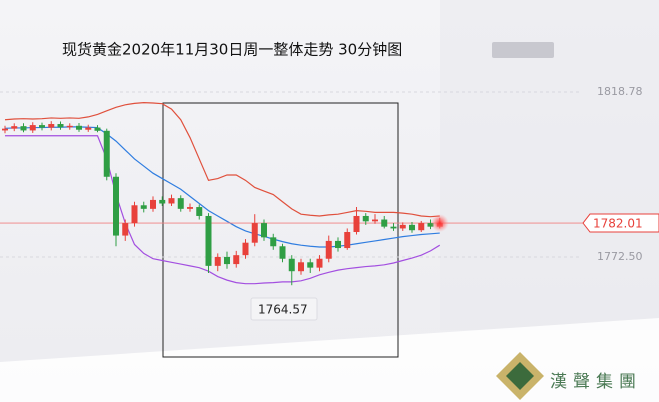  I want to click on logo-inner, so click(520, 376).